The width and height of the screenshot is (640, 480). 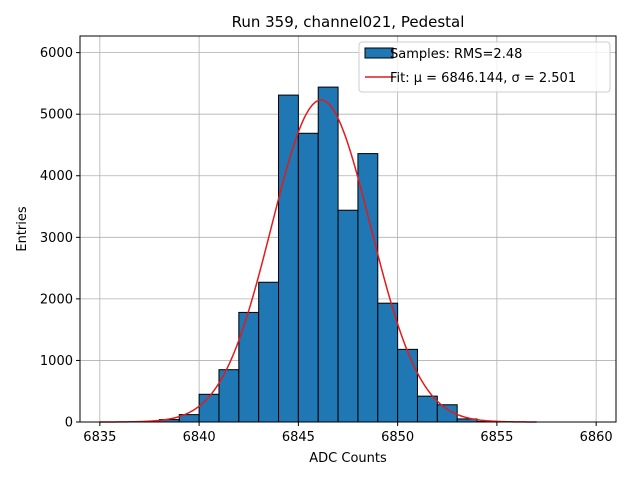 I want to click on x-tick-label: 6845, so click(x=298, y=437).